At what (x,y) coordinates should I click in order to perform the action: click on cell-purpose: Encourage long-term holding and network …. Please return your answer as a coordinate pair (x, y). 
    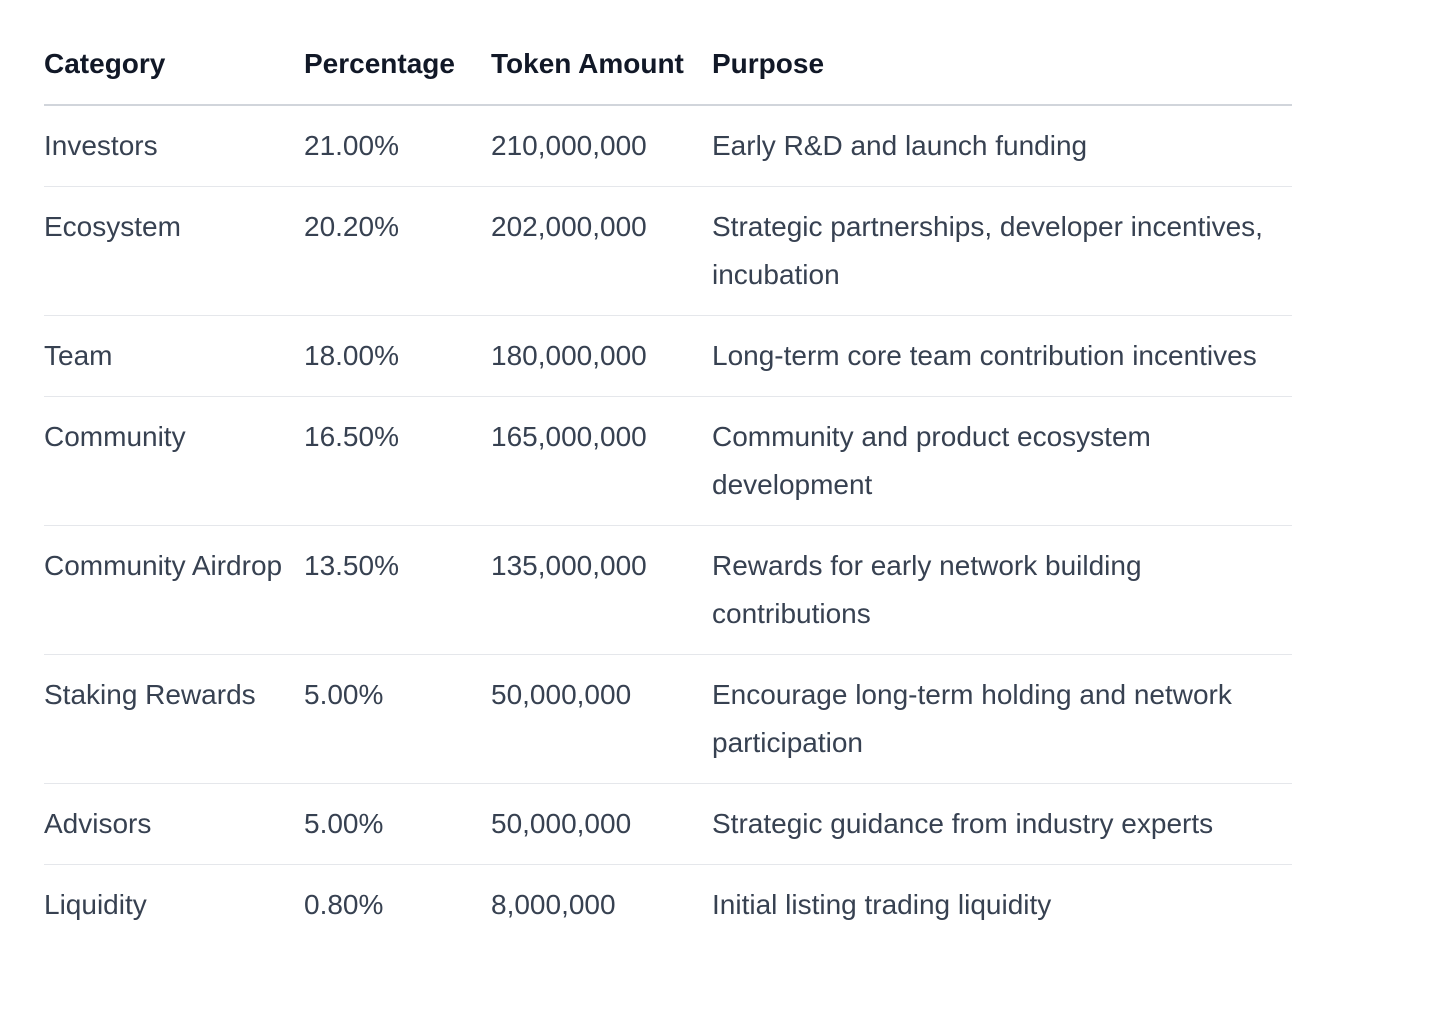
    Looking at the image, I should click on (1002, 719).